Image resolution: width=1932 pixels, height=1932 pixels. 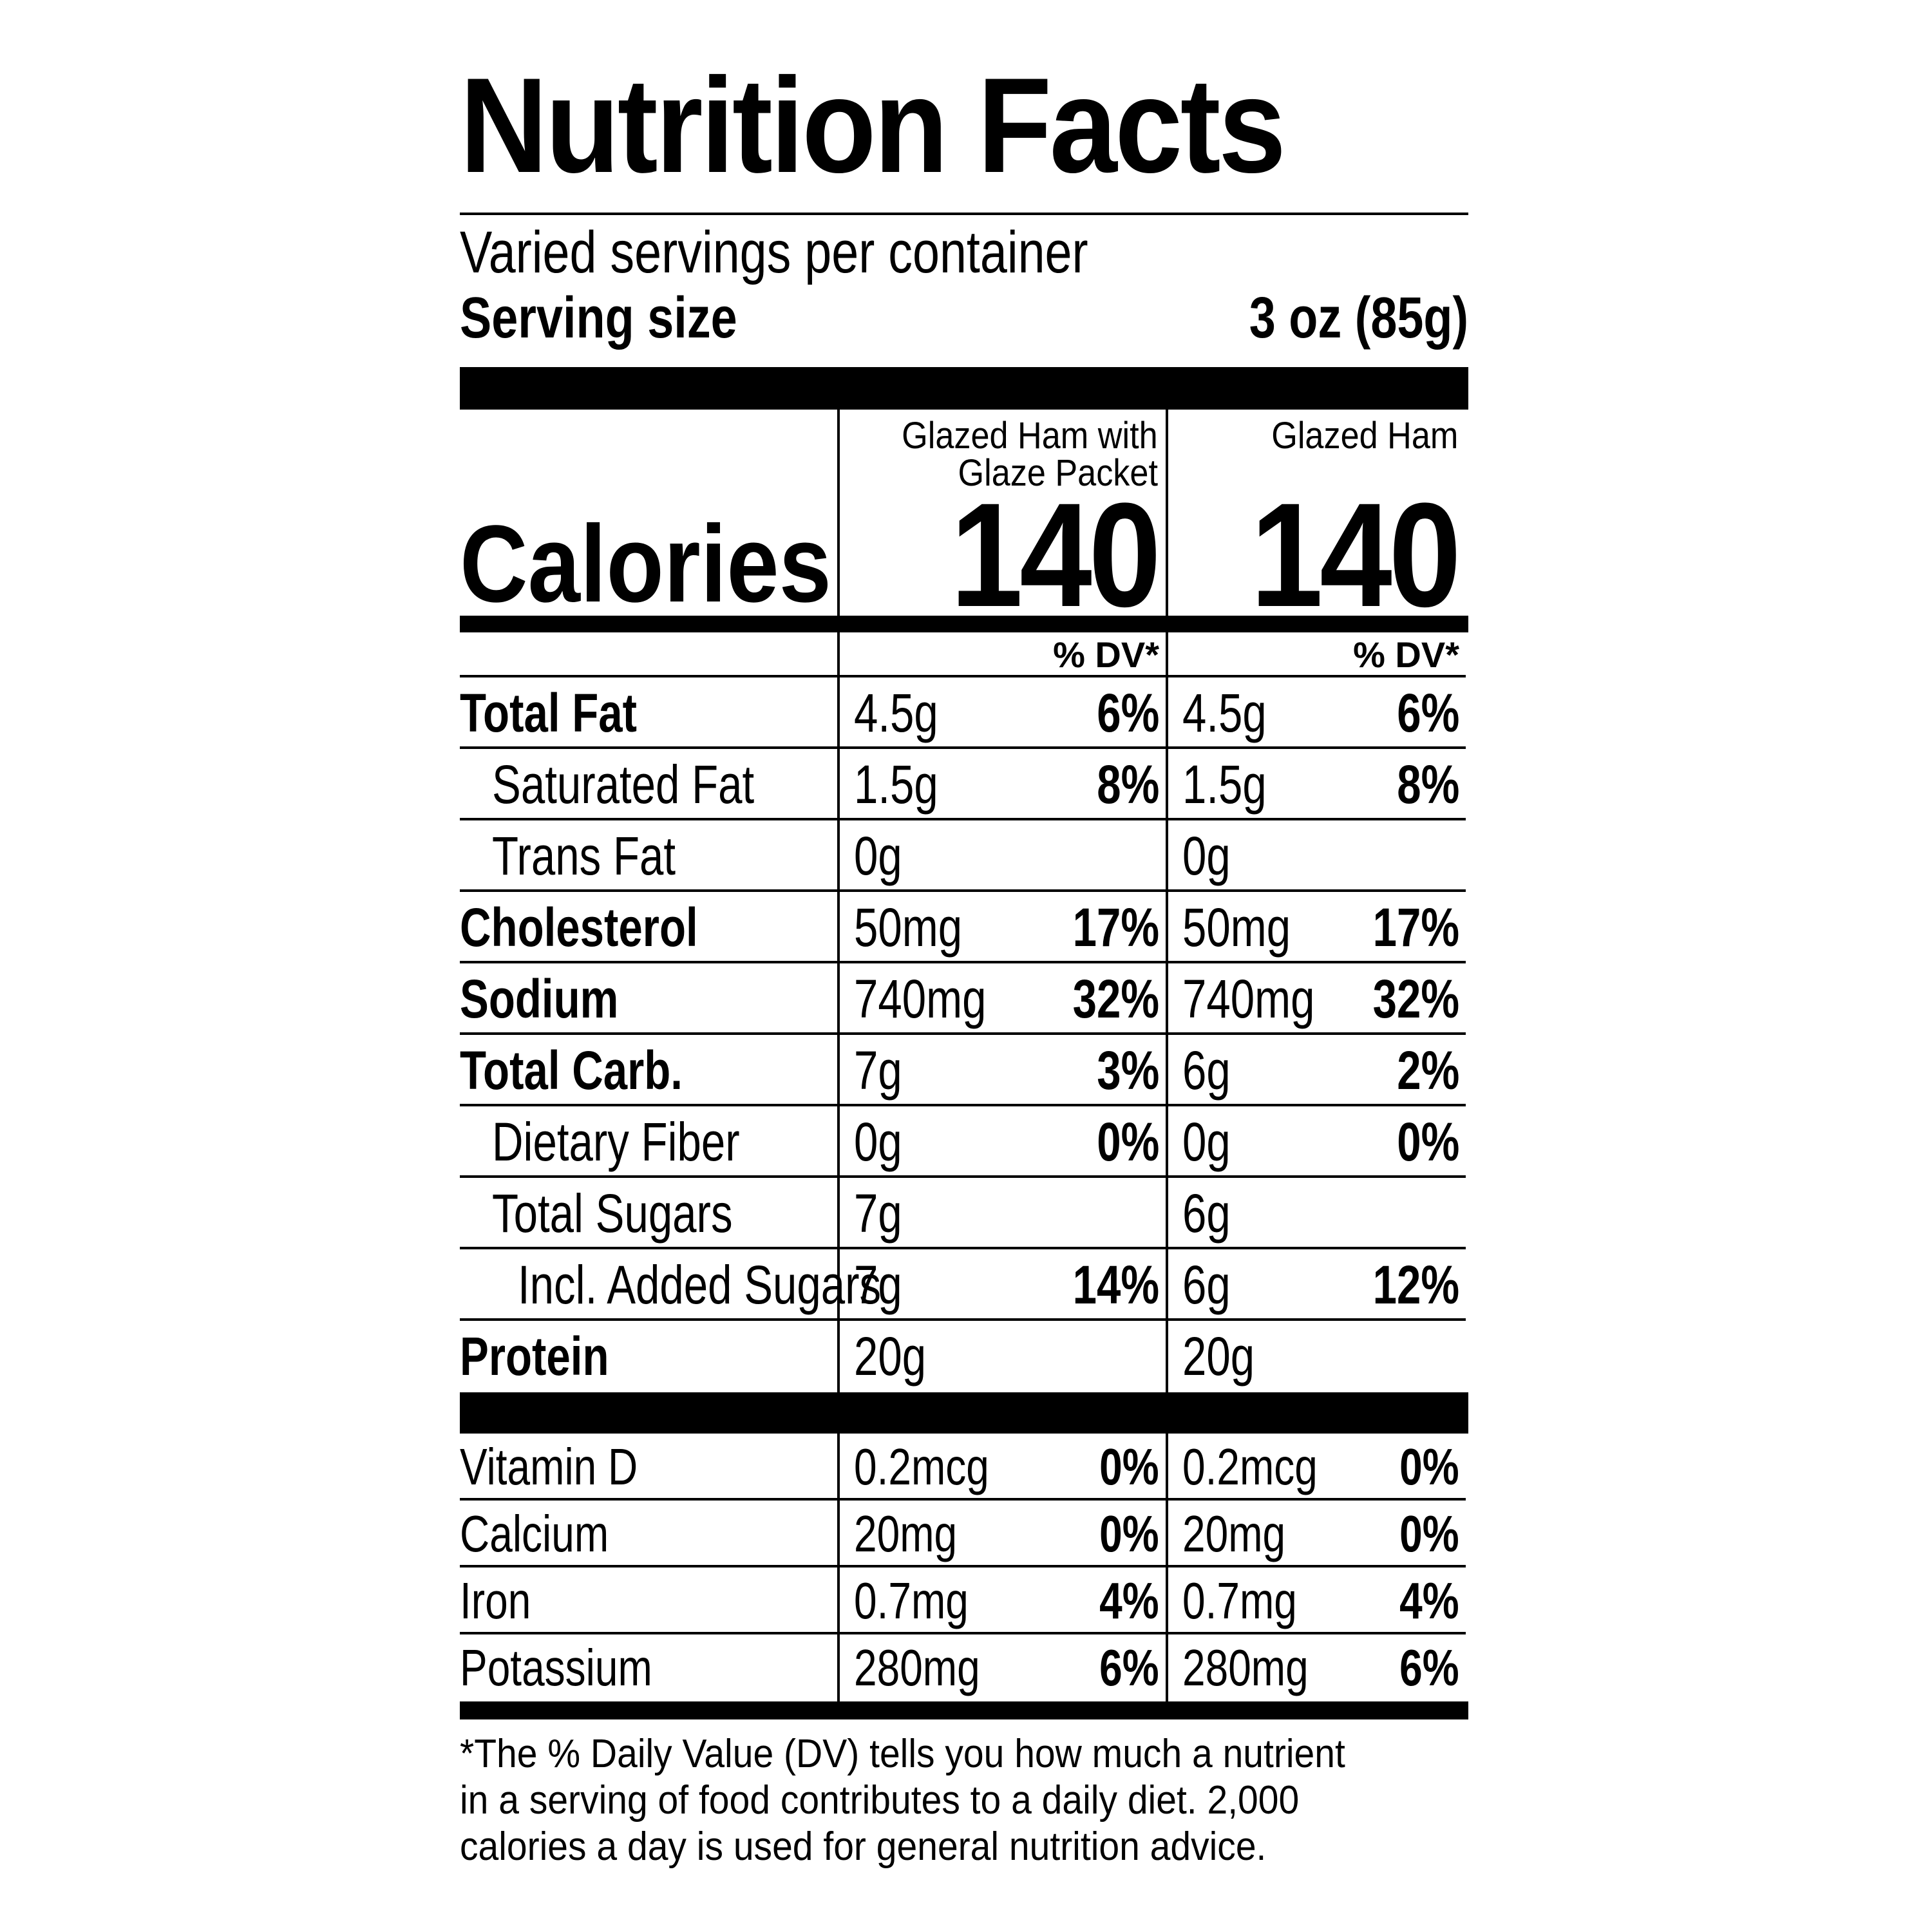 What do you see at coordinates (1002, 1667) in the screenshot?
I see `column-1-values: 280mg 6%` at bounding box center [1002, 1667].